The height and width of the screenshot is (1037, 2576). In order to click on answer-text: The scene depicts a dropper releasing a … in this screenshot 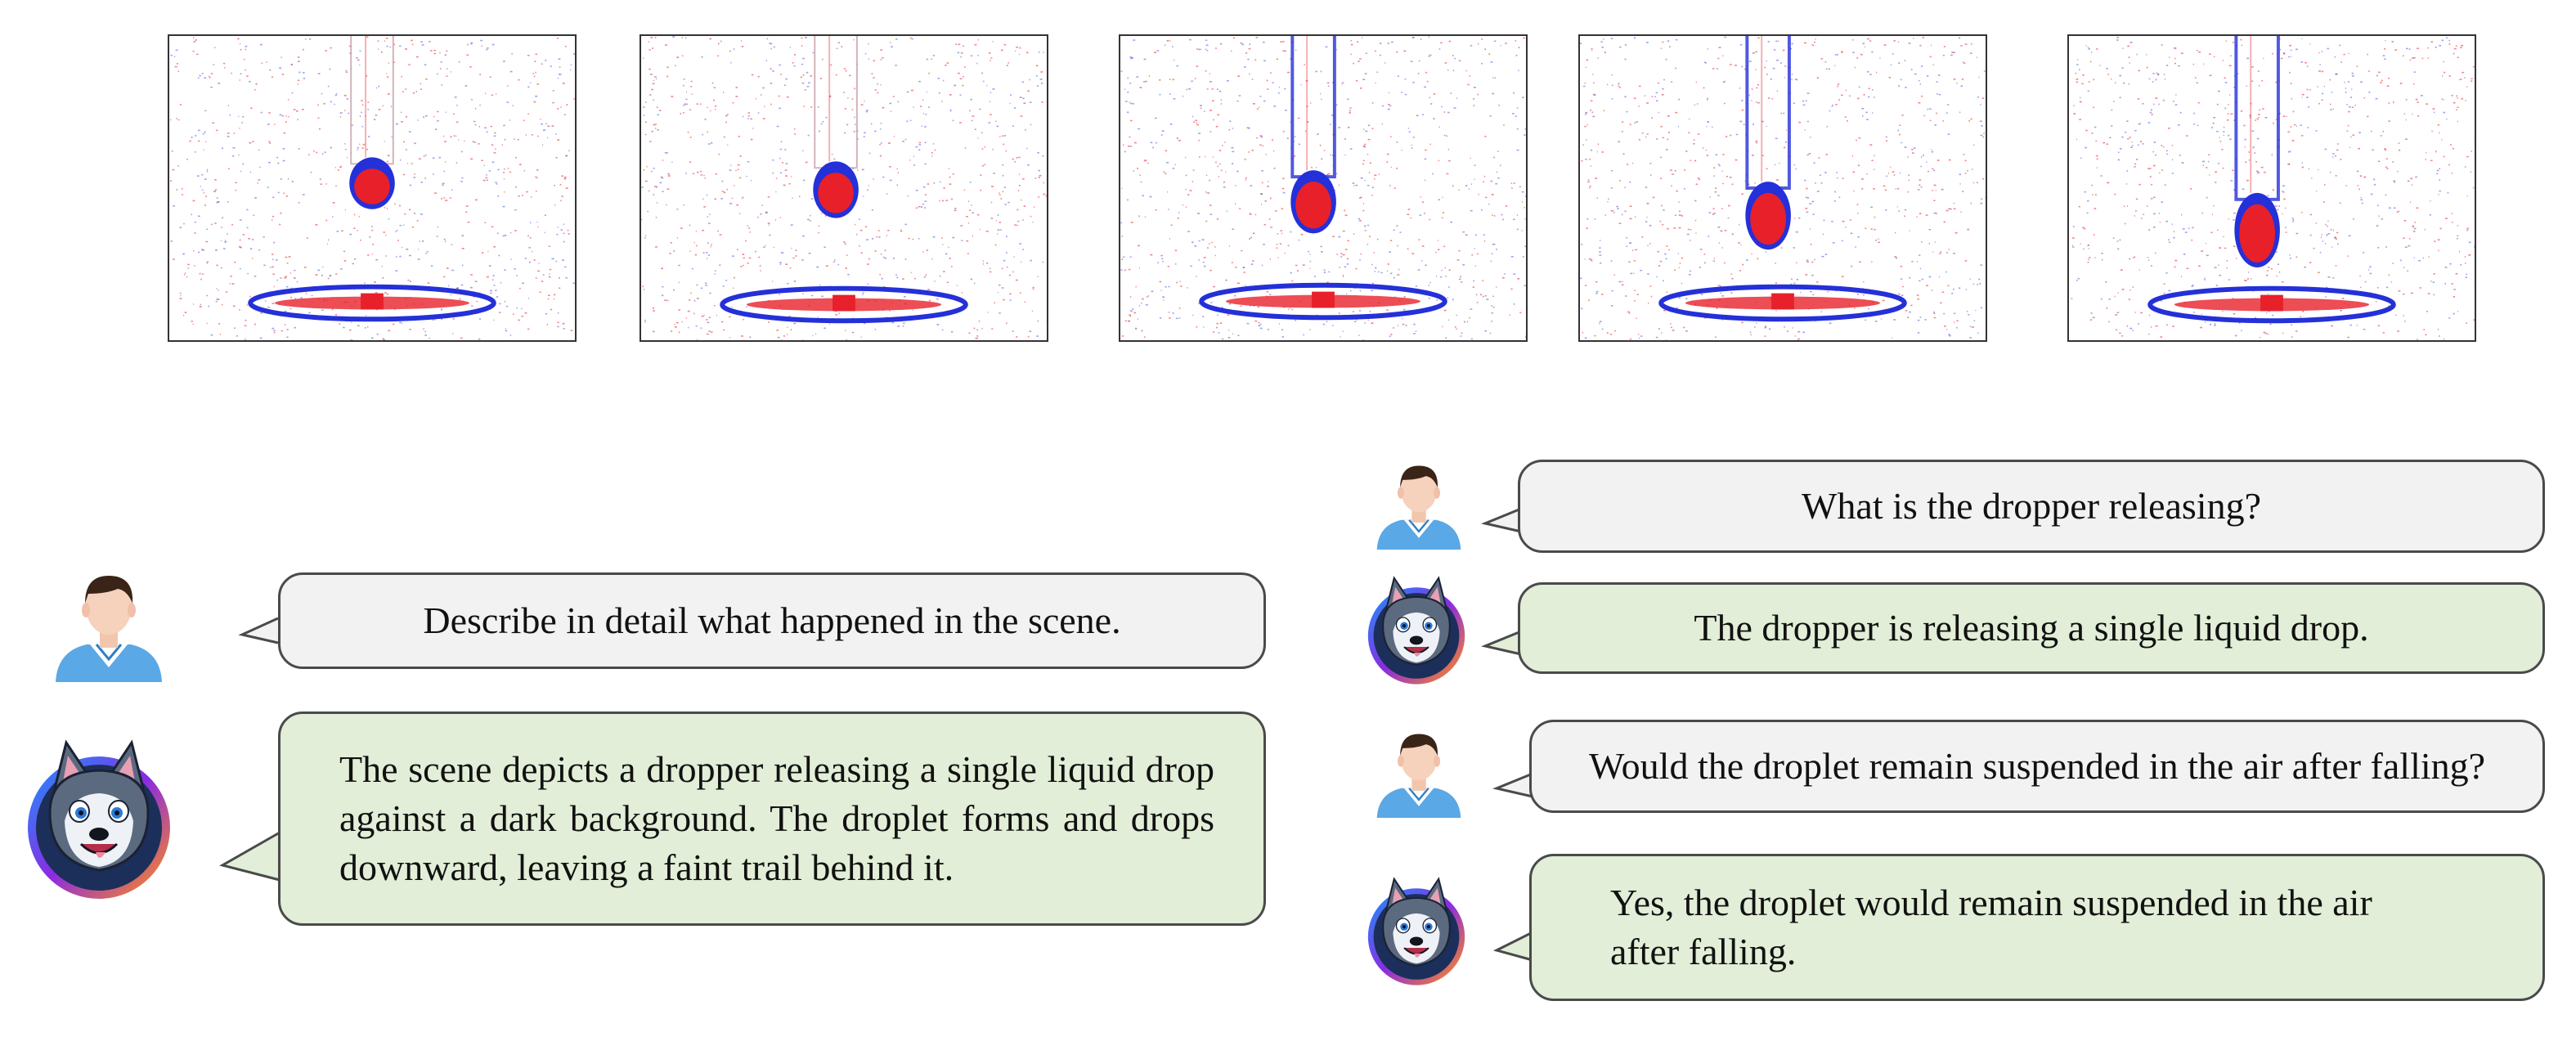, I will do `click(776, 818)`.